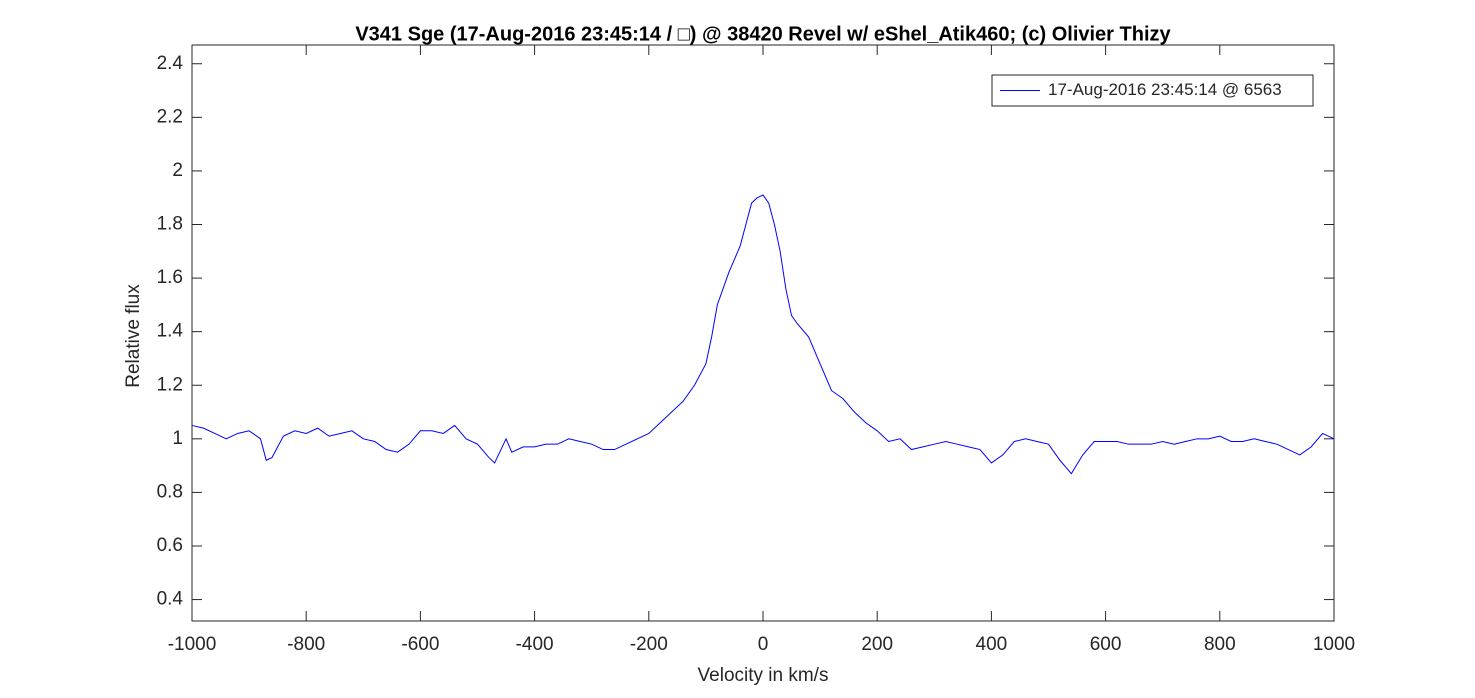 This screenshot has width=1475, height=698. What do you see at coordinates (420, 644) in the screenshot?
I see `x-tick-label: -600` at bounding box center [420, 644].